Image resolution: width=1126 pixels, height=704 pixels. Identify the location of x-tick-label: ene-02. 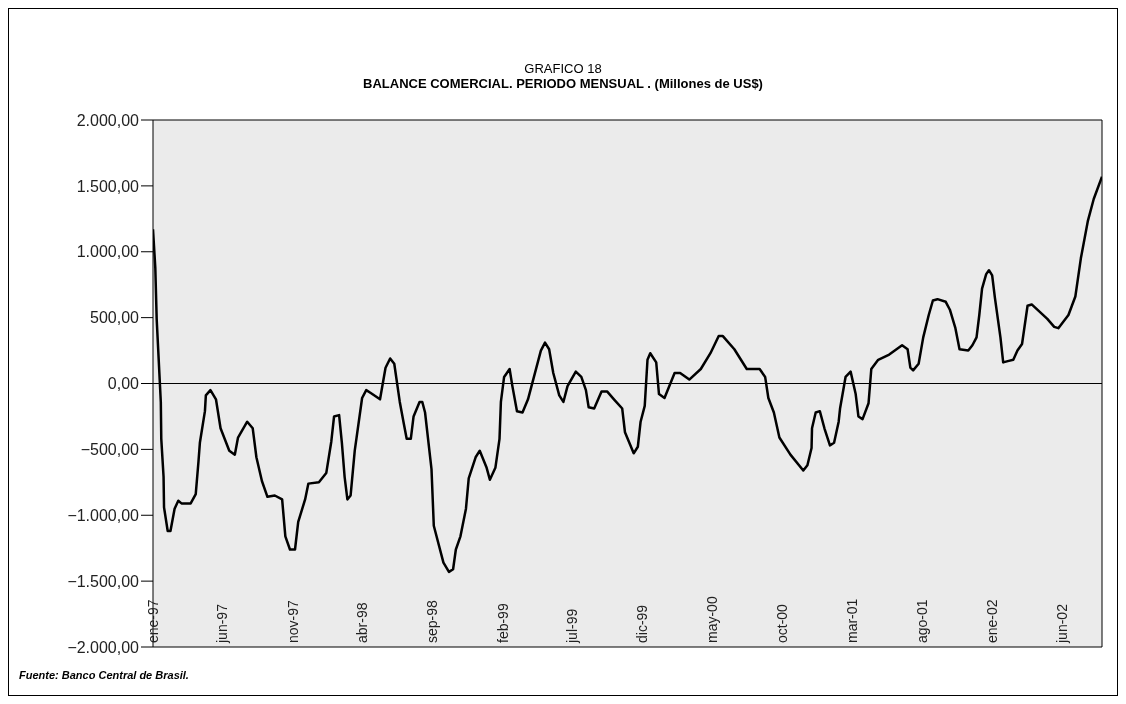
(992, 621).